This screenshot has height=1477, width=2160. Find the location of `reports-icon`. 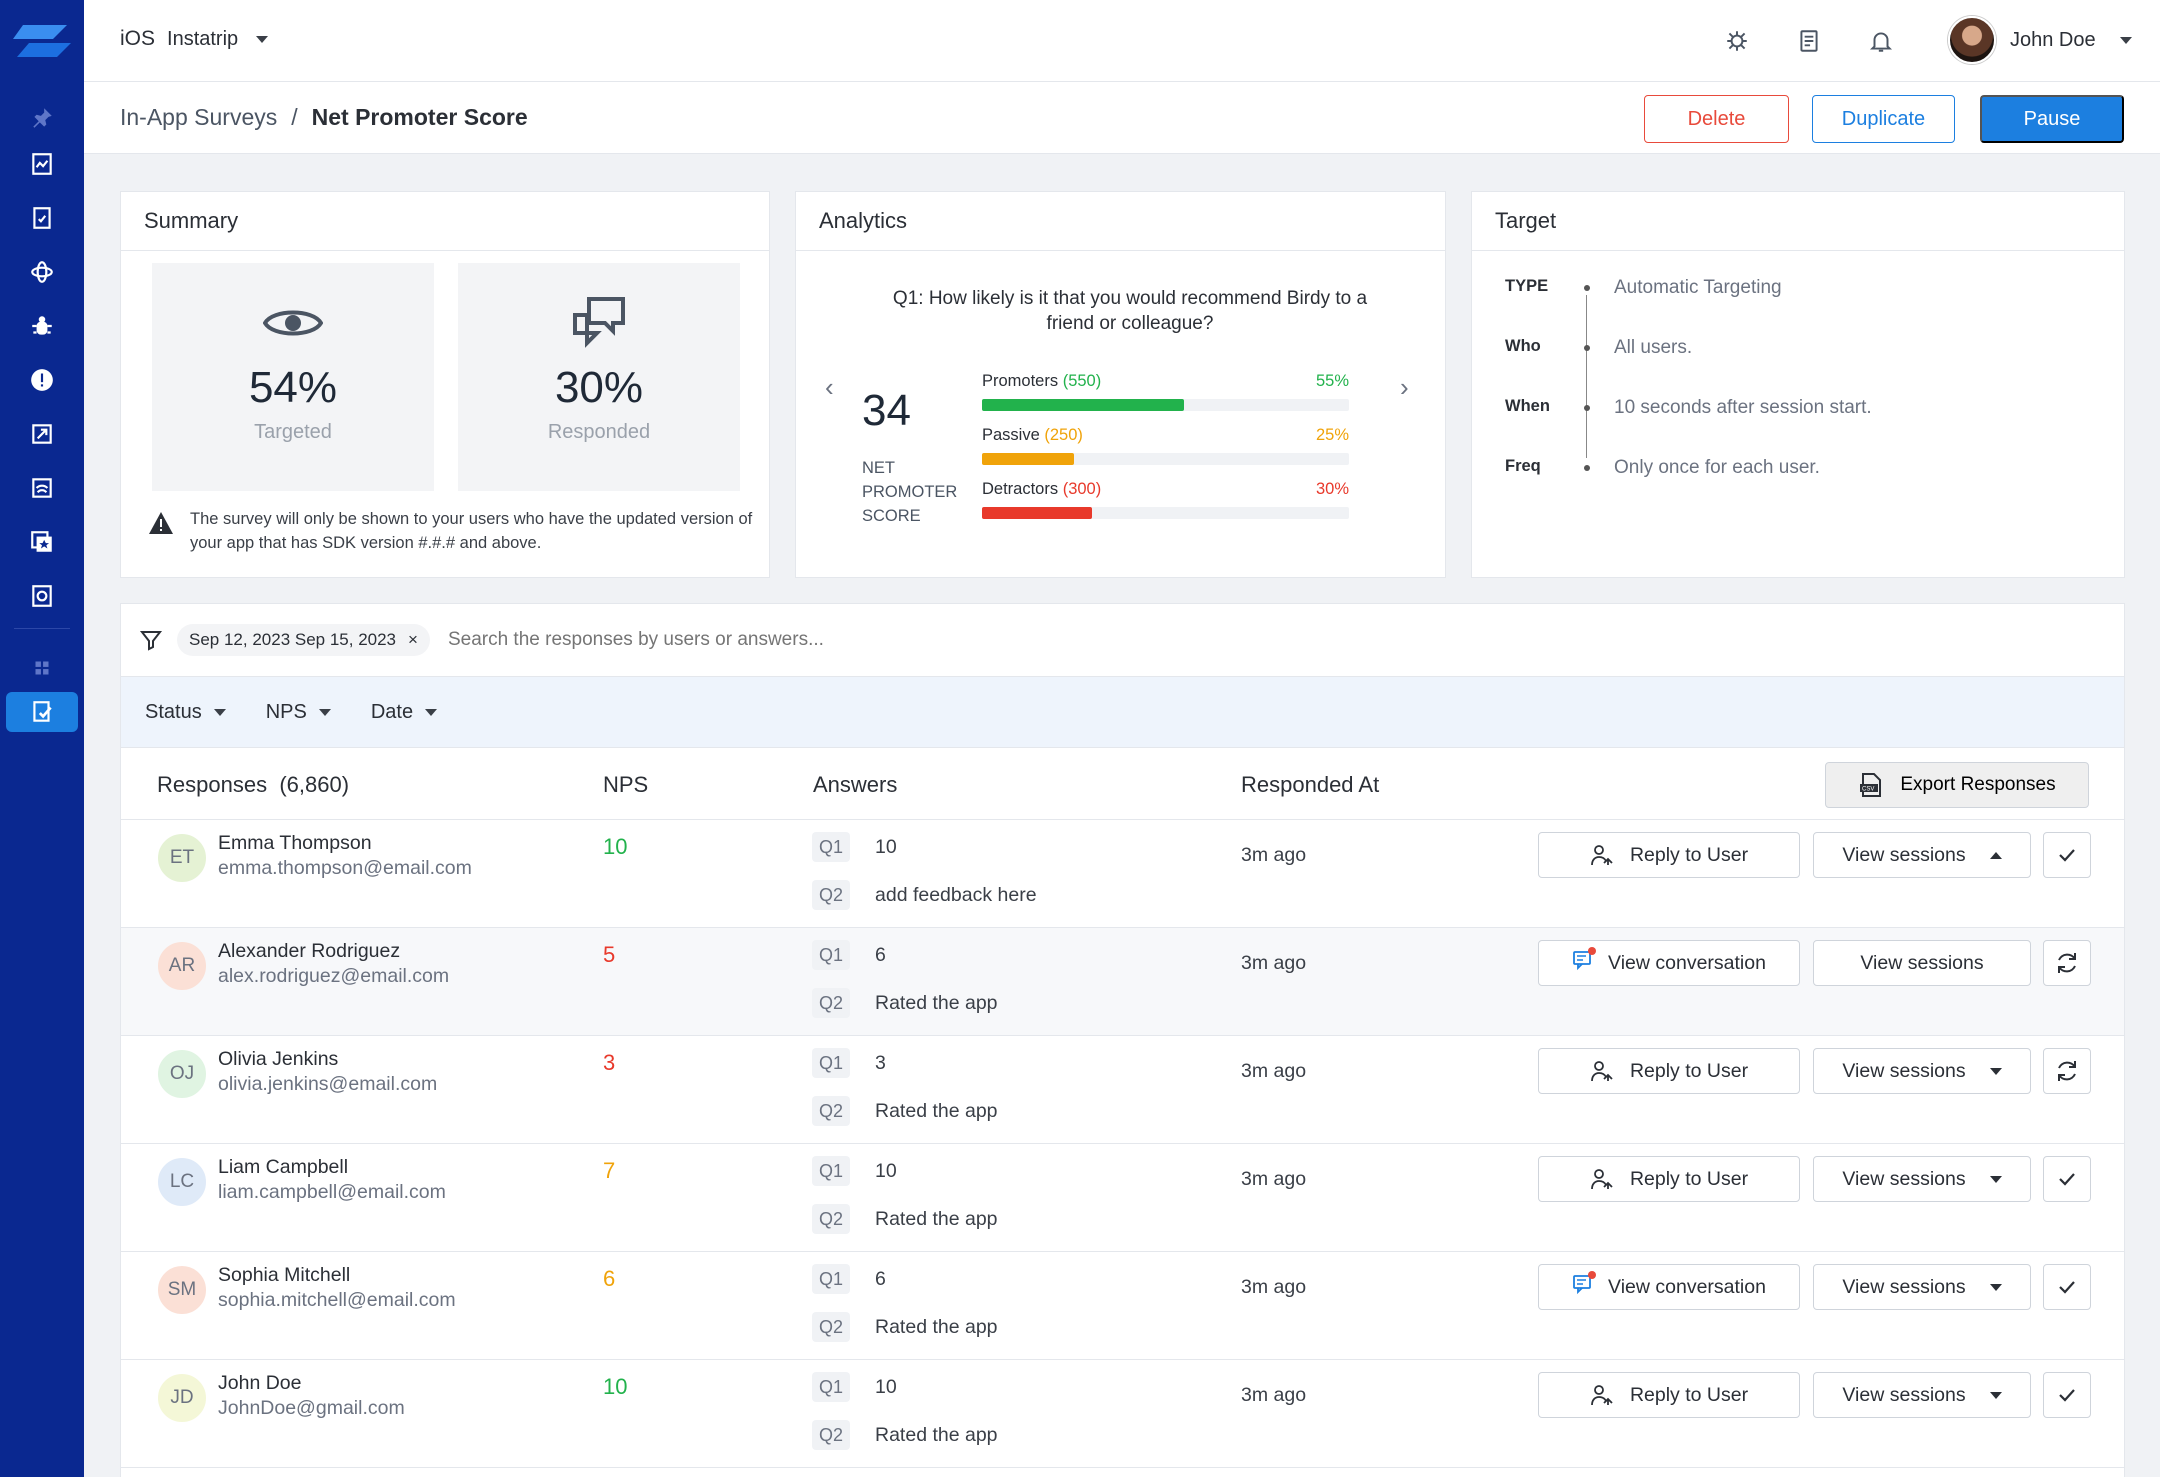

reports-icon is located at coordinates (42, 218).